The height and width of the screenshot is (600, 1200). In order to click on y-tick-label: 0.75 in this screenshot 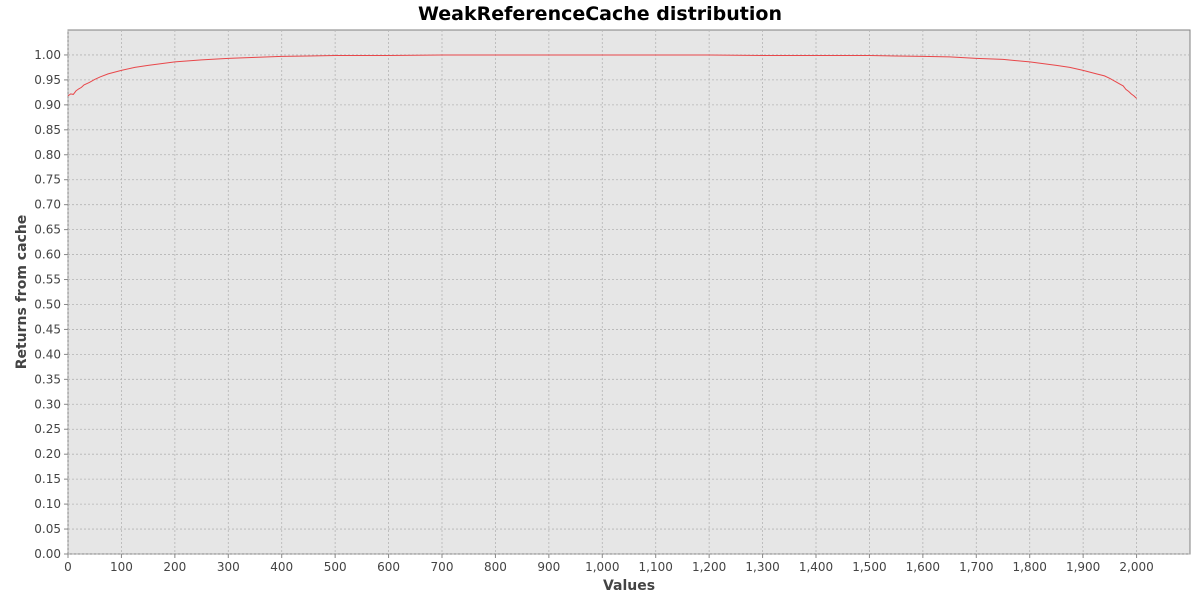, I will do `click(47, 180)`.